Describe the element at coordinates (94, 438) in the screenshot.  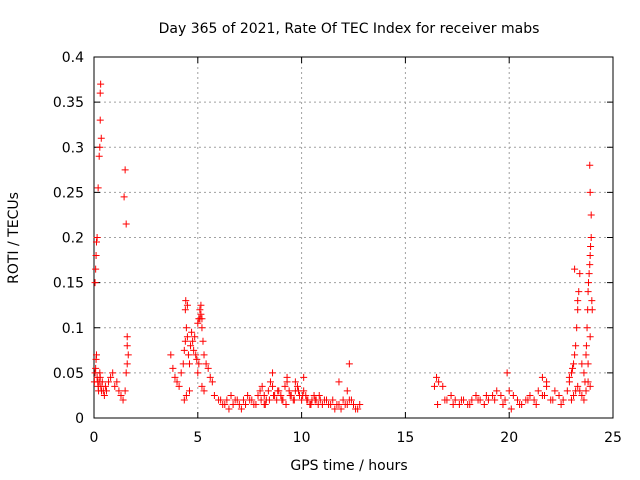
I see `x-tick-label: 0` at that location.